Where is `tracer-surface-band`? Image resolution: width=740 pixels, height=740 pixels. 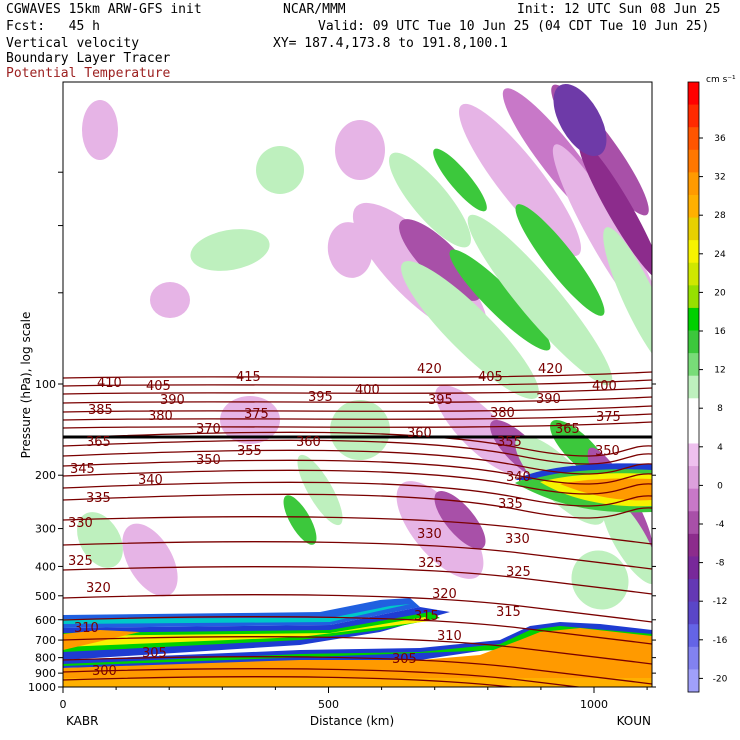
tracer-surface-band is located at coordinates (357, 682).